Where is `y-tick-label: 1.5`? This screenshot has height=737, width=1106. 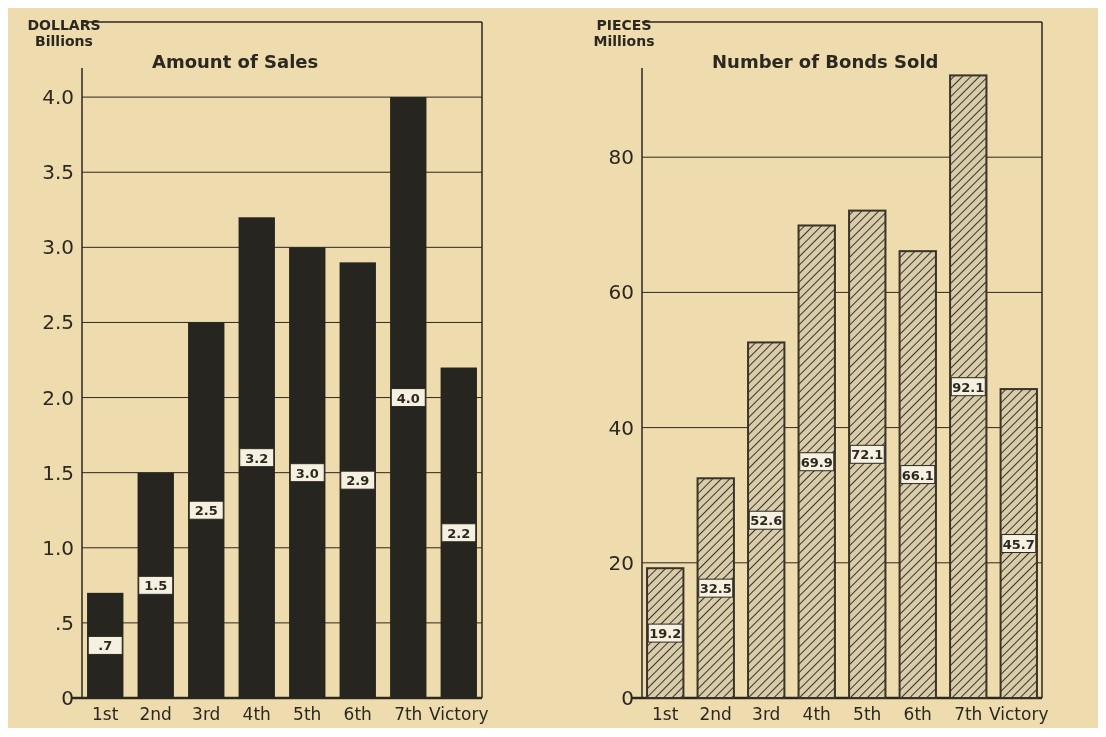
y-tick-label: 1.5 is located at coordinates (58, 472).